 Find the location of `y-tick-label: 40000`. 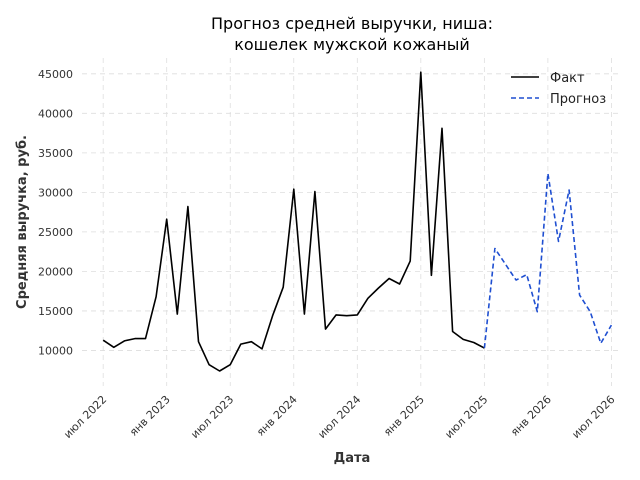

y-tick-label: 40000 is located at coordinates (55, 113).